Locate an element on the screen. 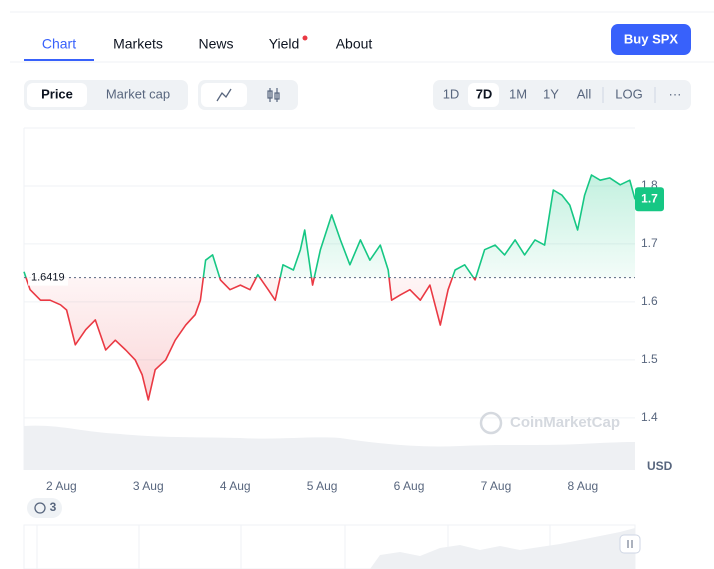 Image resolution: width=714 pixels, height=569 pixels. price-tag-bg is located at coordinates (649, 199).